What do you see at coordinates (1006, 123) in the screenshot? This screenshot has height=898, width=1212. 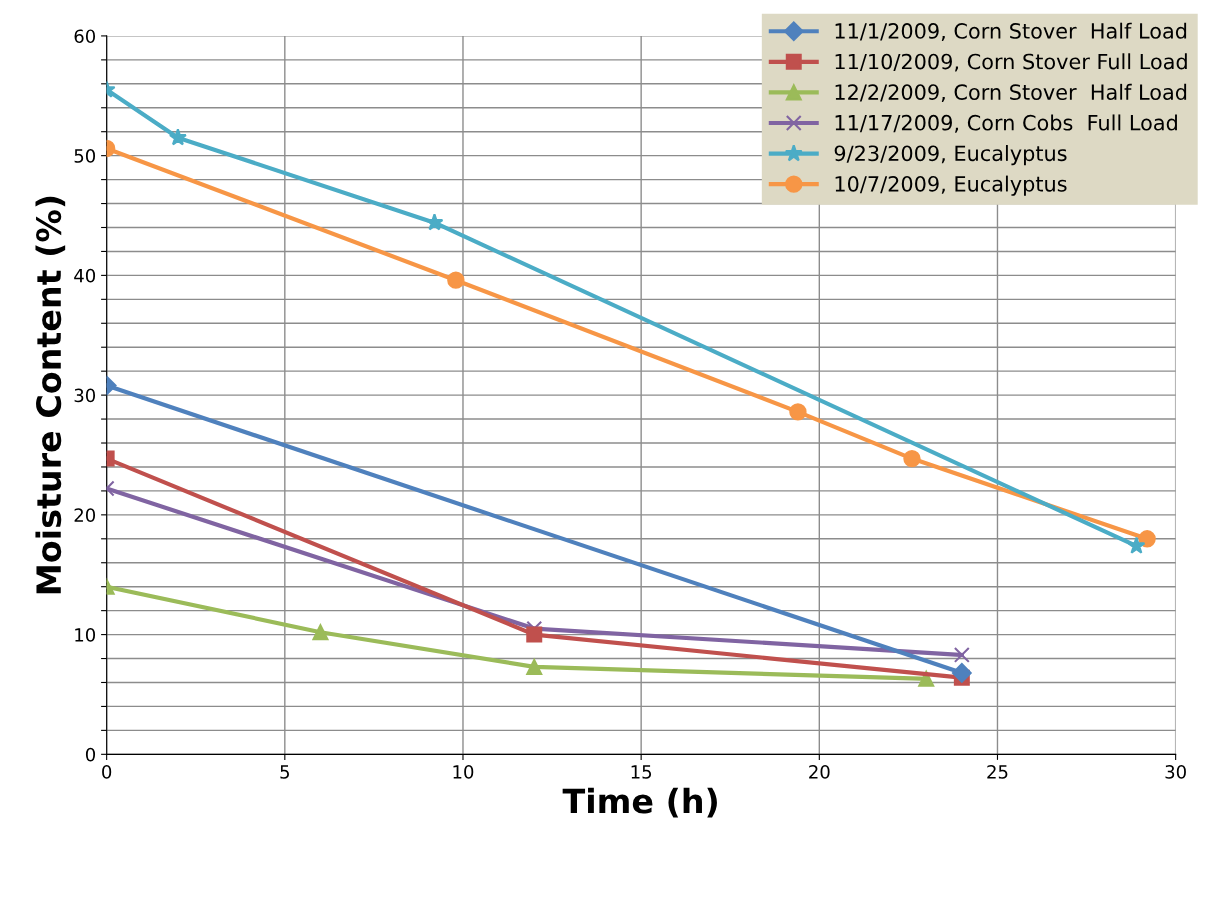 I see `legend-label: 11/17/2009, Corn Cobs Full Load` at bounding box center [1006, 123].